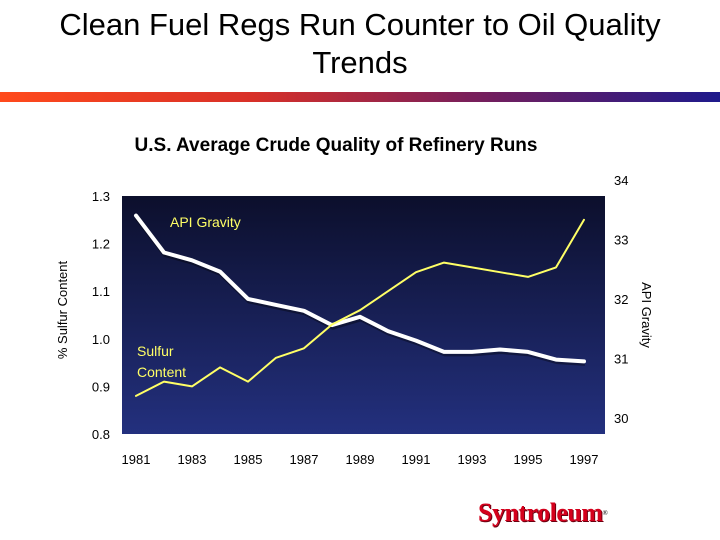 This screenshot has width=720, height=540. Describe the element at coordinates (101, 244) in the screenshot. I see `left-tick-label: 1.2` at that location.